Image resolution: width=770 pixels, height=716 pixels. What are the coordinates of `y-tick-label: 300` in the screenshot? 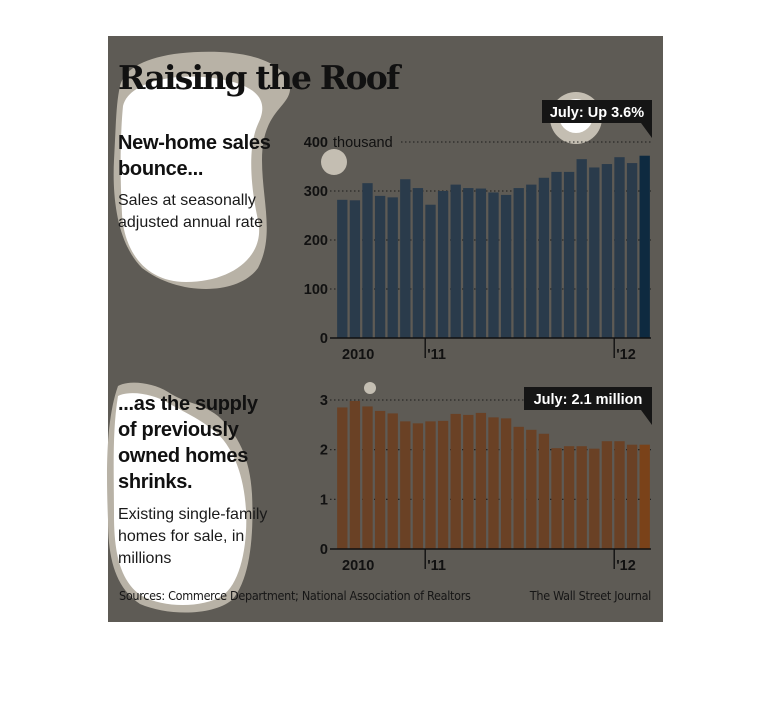 It's located at (316, 192).